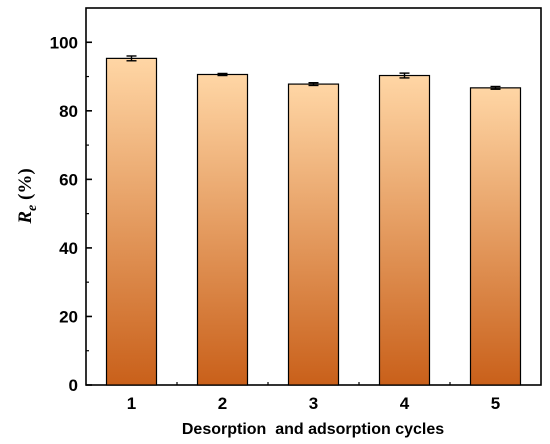 This screenshot has width=550, height=444. I want to click on y-axis-title: Re (%), so click(27, 196).